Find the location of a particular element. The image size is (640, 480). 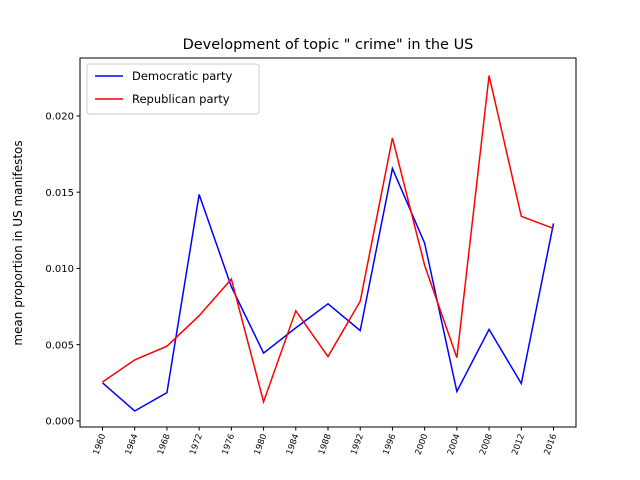

legend: Democratic party Republican party is located at coordinates (173, 89).